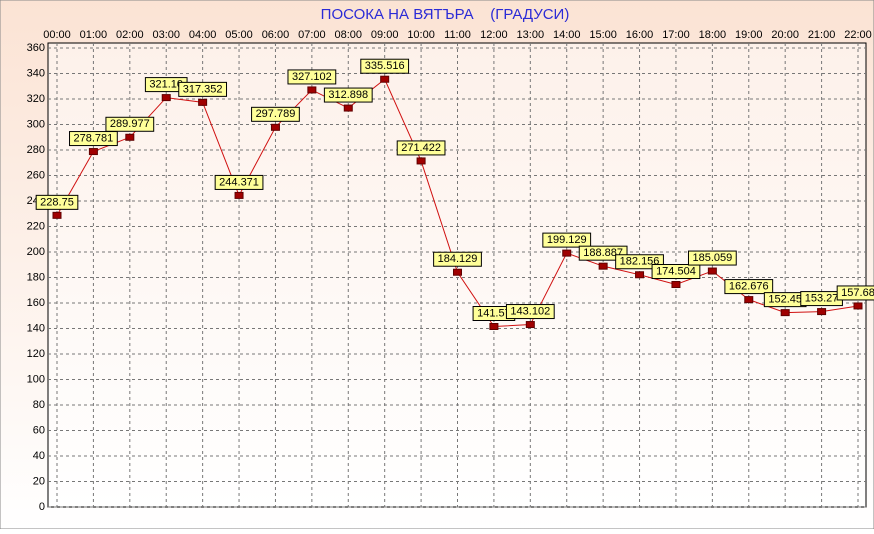 The height and width of the screenshot is (534, 874). Describe the element at coordinates (36, 73) in the screenshot. I see `y-tick-label: 340` at that location.